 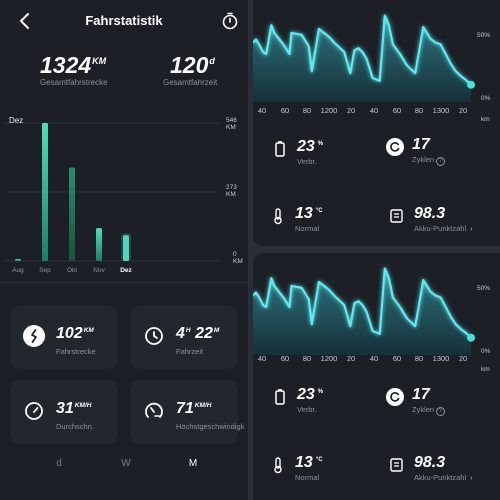 I want to click on clock-icon, so click(x=154, y=336).